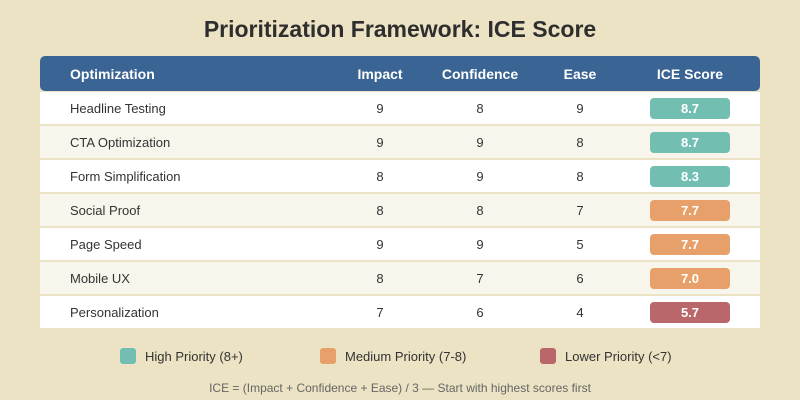 The height and width of the screenshot is (400, 800). Describe the element at coordinates (580, 210) in the screenshot. I see `ease-value: 7` at that location.